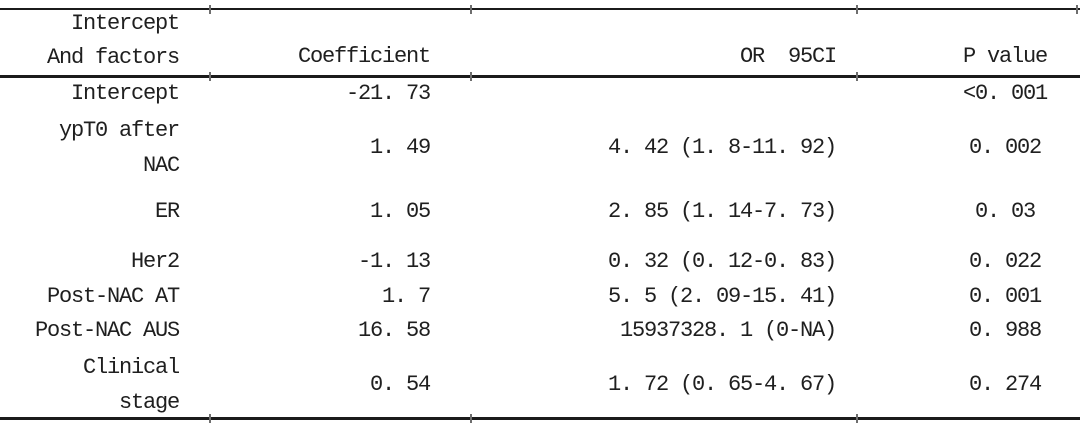 This screenshot has height=425, width=1080. Describe the element at coordinates (663, 93) in the screenshot. I see `or-95ci-cell` at that location.